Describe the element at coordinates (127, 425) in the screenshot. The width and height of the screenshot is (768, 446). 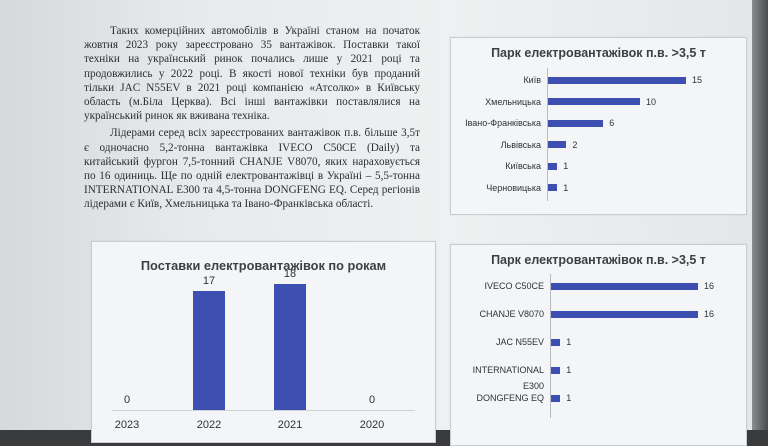
I see `years-category-label: 2023` at that location.